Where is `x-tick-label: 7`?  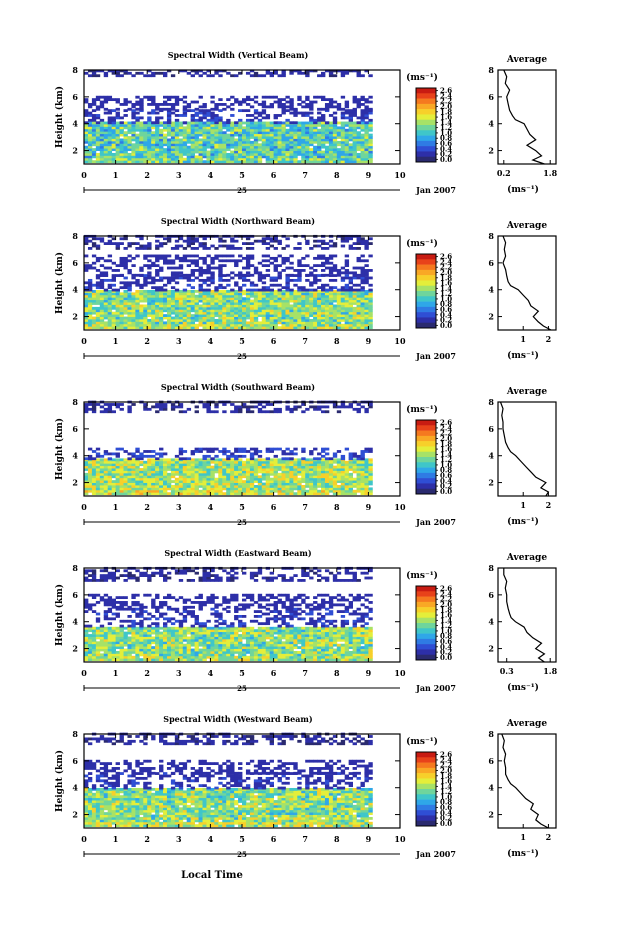
x-tick-label: 7 is located at coordinates (305, 341).